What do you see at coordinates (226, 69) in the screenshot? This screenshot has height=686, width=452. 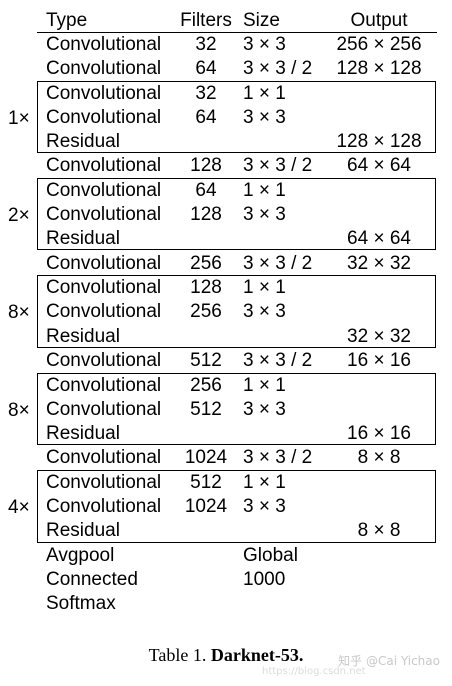 I see `table-row: Convolutional 64 3 × 3 / 2 128 × 128` at bounding box center [226, 69].